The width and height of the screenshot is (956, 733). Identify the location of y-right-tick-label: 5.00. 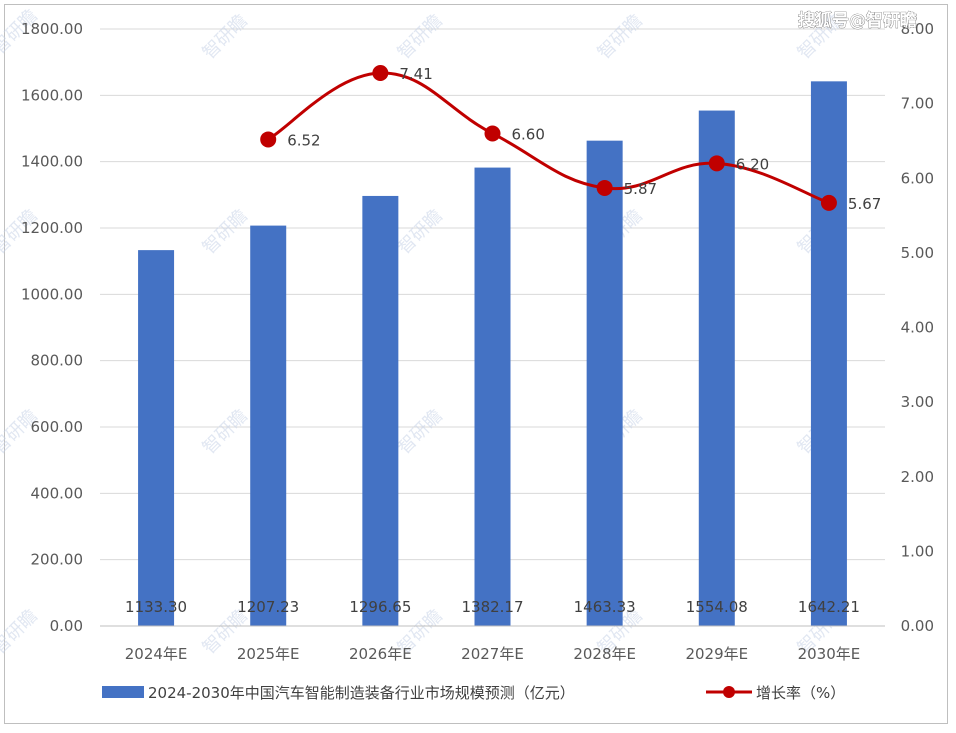
(917, 253).